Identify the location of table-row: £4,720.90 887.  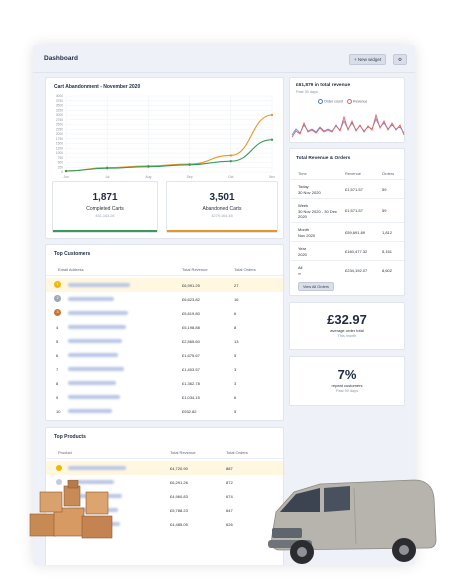
(164, 468).